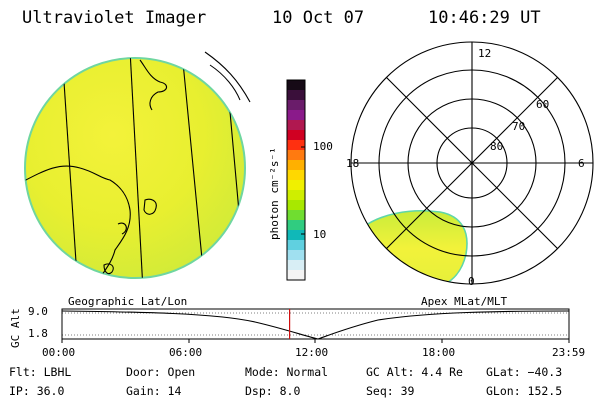 Image resolution: width=600 pixels, height=400 pixels. What do you see at coordinates (414, 246) in the screenshot?
I see `auroral-emission-region` at bounding box center [414, 246].